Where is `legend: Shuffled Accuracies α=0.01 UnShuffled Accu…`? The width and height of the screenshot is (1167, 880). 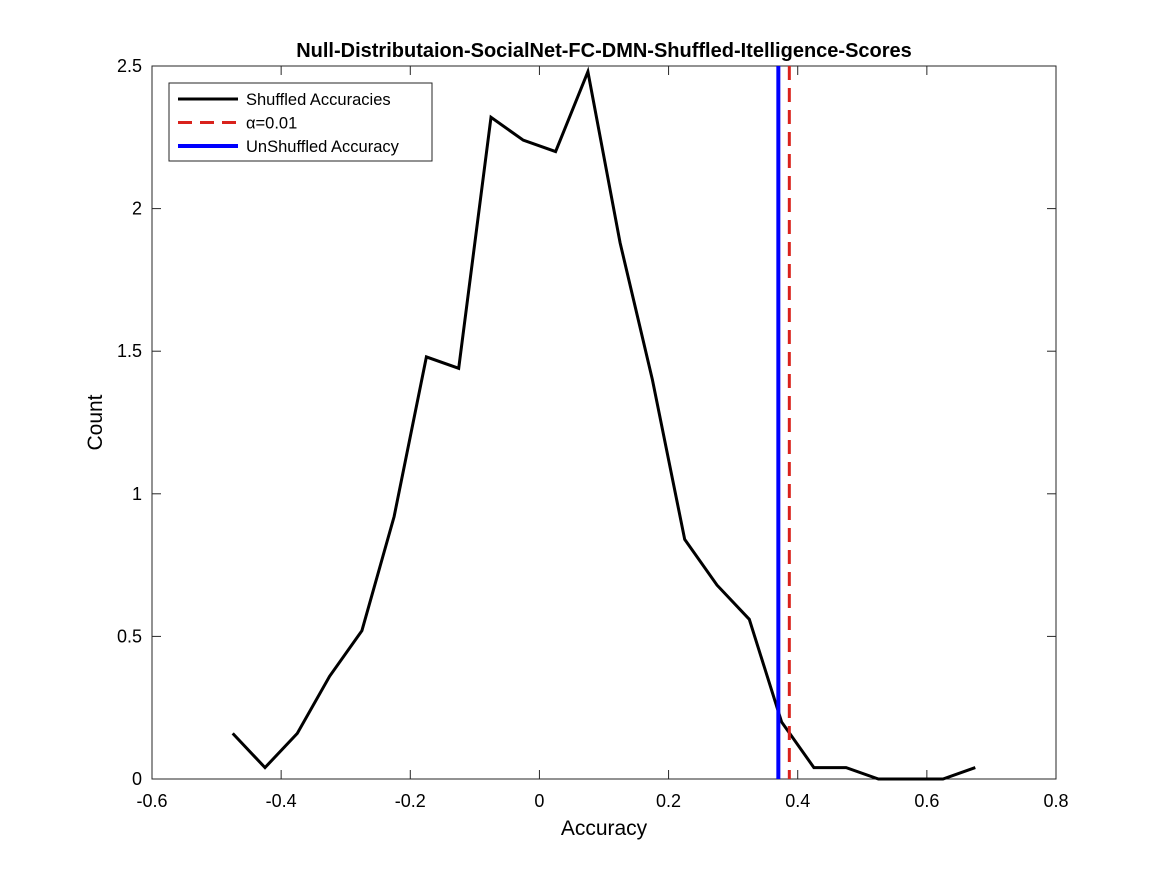 legend: Shuffled Accuracies α=0.01 UnShuffled Accu… is located at coordinates (300, 122).